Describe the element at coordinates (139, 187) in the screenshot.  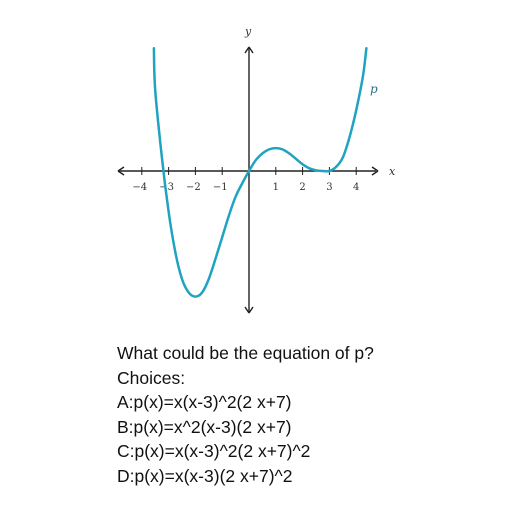
I see `x-tick-label: −4` at that location.